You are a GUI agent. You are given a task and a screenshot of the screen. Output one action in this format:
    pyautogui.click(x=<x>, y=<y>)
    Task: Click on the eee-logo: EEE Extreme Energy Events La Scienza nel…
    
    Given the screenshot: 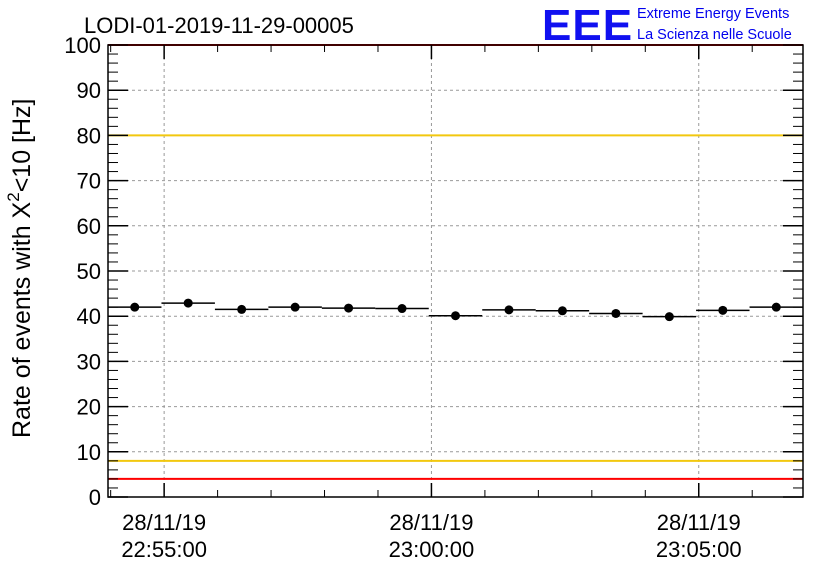 What is the action you would take?
    pyautogui.click(x=667, y=25)
    